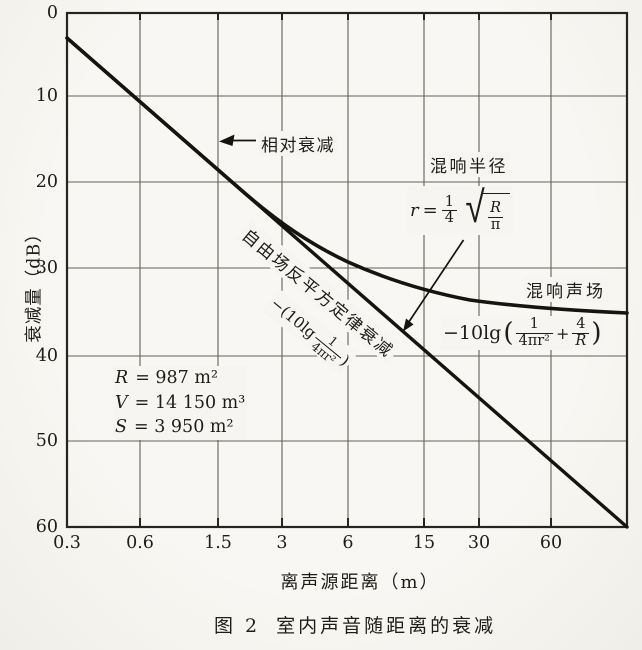 This screenshot has width=642, height=650. What do you see at coordinates (479, 543) in the screenshot?
I see `x-tick-30: 30` at bounding box center [479, 543].